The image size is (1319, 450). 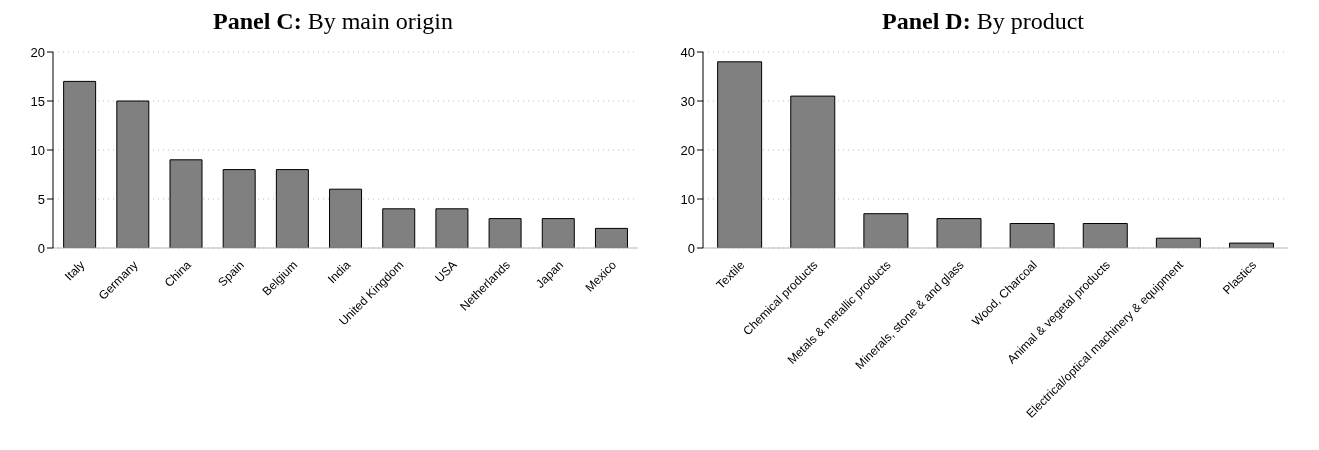 I want to click on y-tick-label: 40, so click(x=687, y=52).